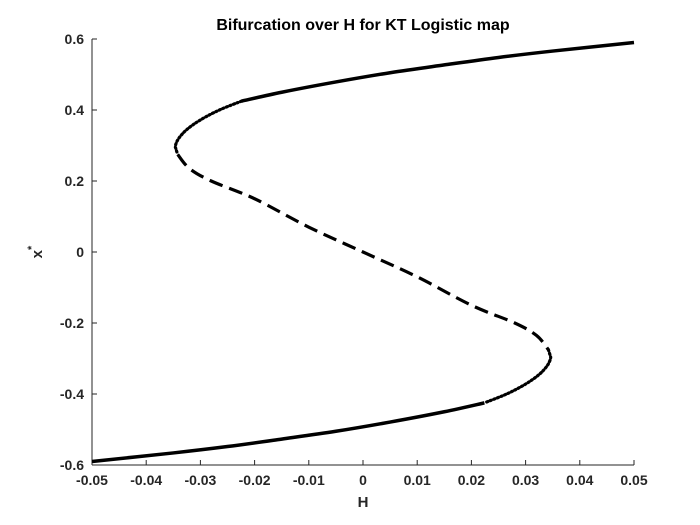 This screenshot has width=700, height=525. I want to click on x-tick-label: 0.04, so click(579, 480).